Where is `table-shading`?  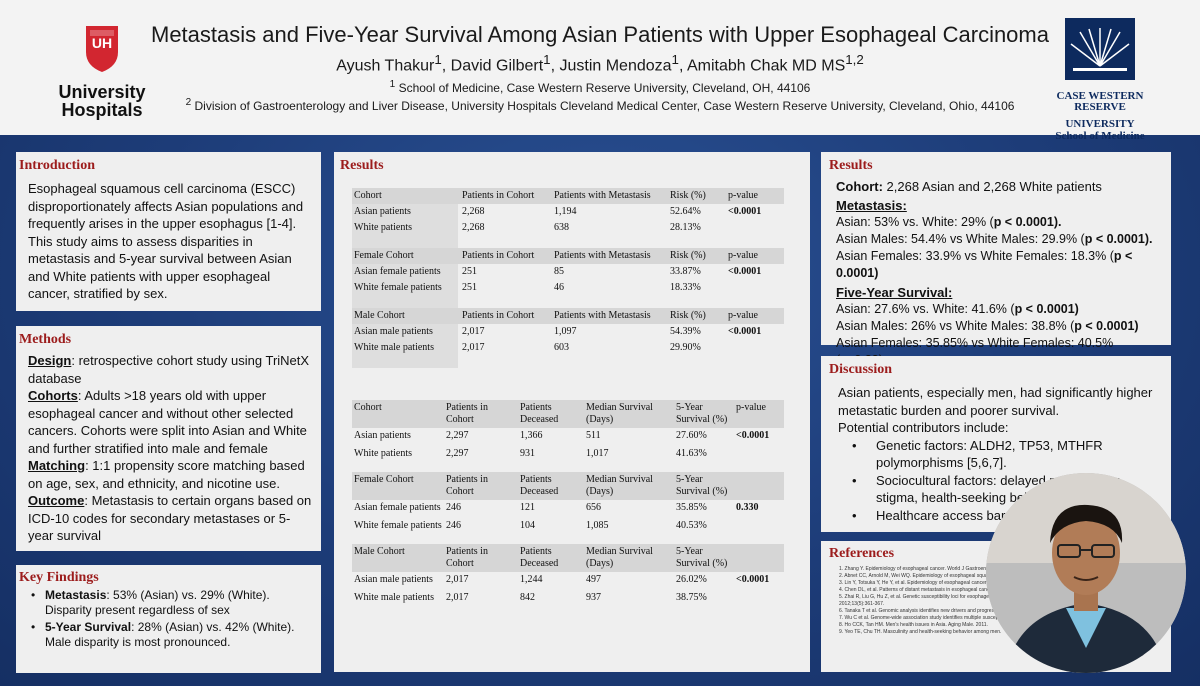 table-shading is located at coordinates (405, 278).